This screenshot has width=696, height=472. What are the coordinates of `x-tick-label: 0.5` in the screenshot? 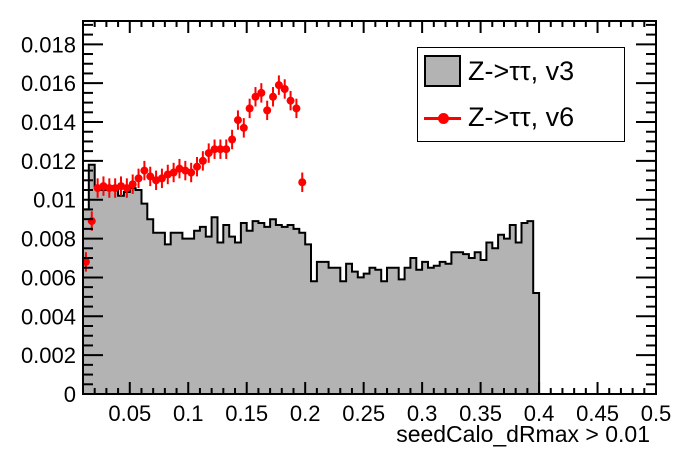 It's located at (656, 413).